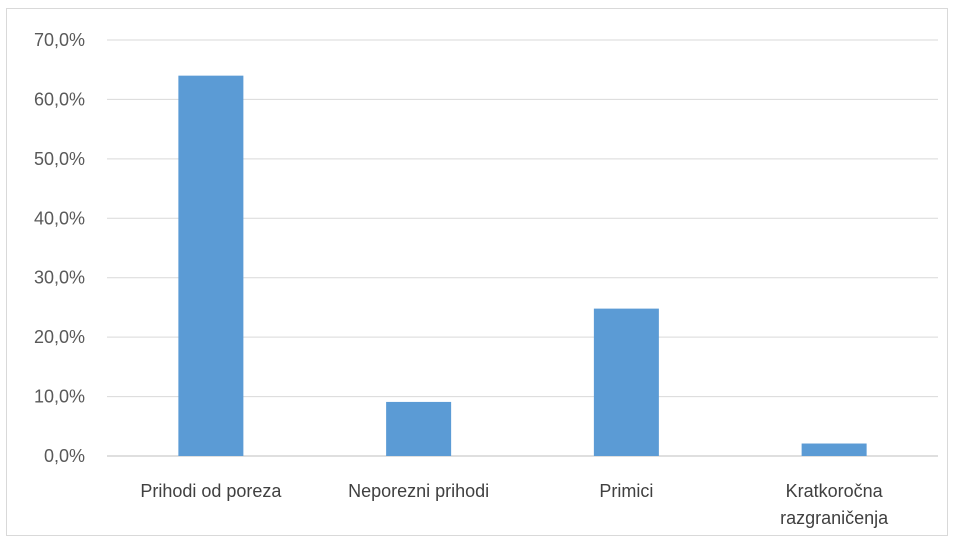  I want to click on x-tick-label: Neporezni prihodi, so click(418, 491).